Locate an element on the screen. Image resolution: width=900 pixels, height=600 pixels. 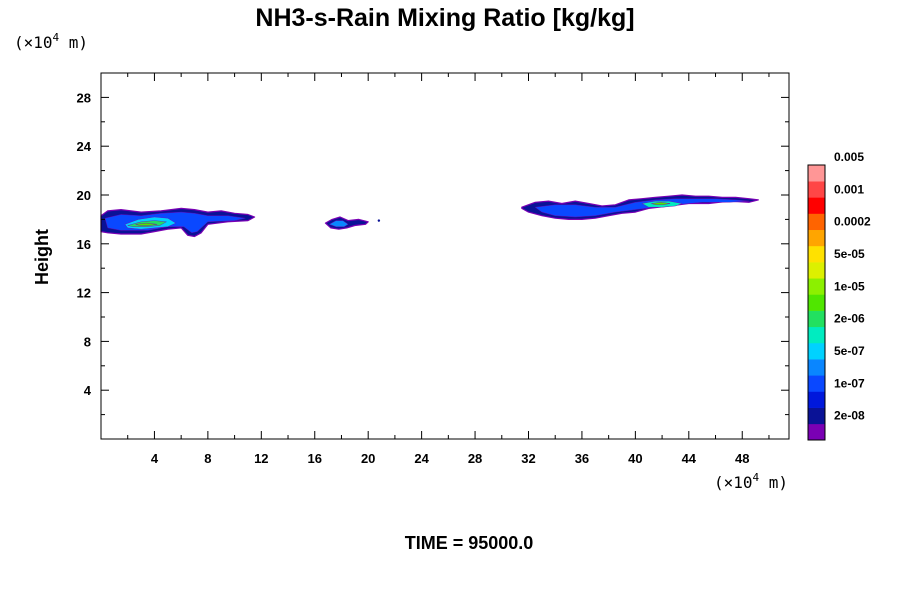
y-tick-label: 12 is located at coordinates (84, 293).